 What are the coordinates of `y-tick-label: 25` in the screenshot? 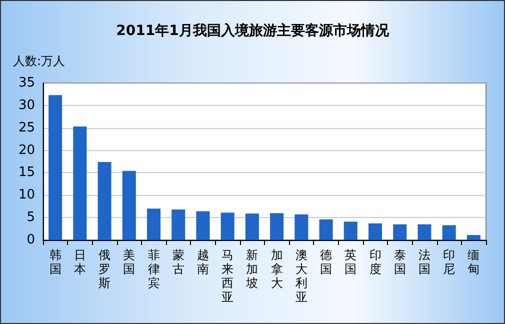 It's located at (26, 128).